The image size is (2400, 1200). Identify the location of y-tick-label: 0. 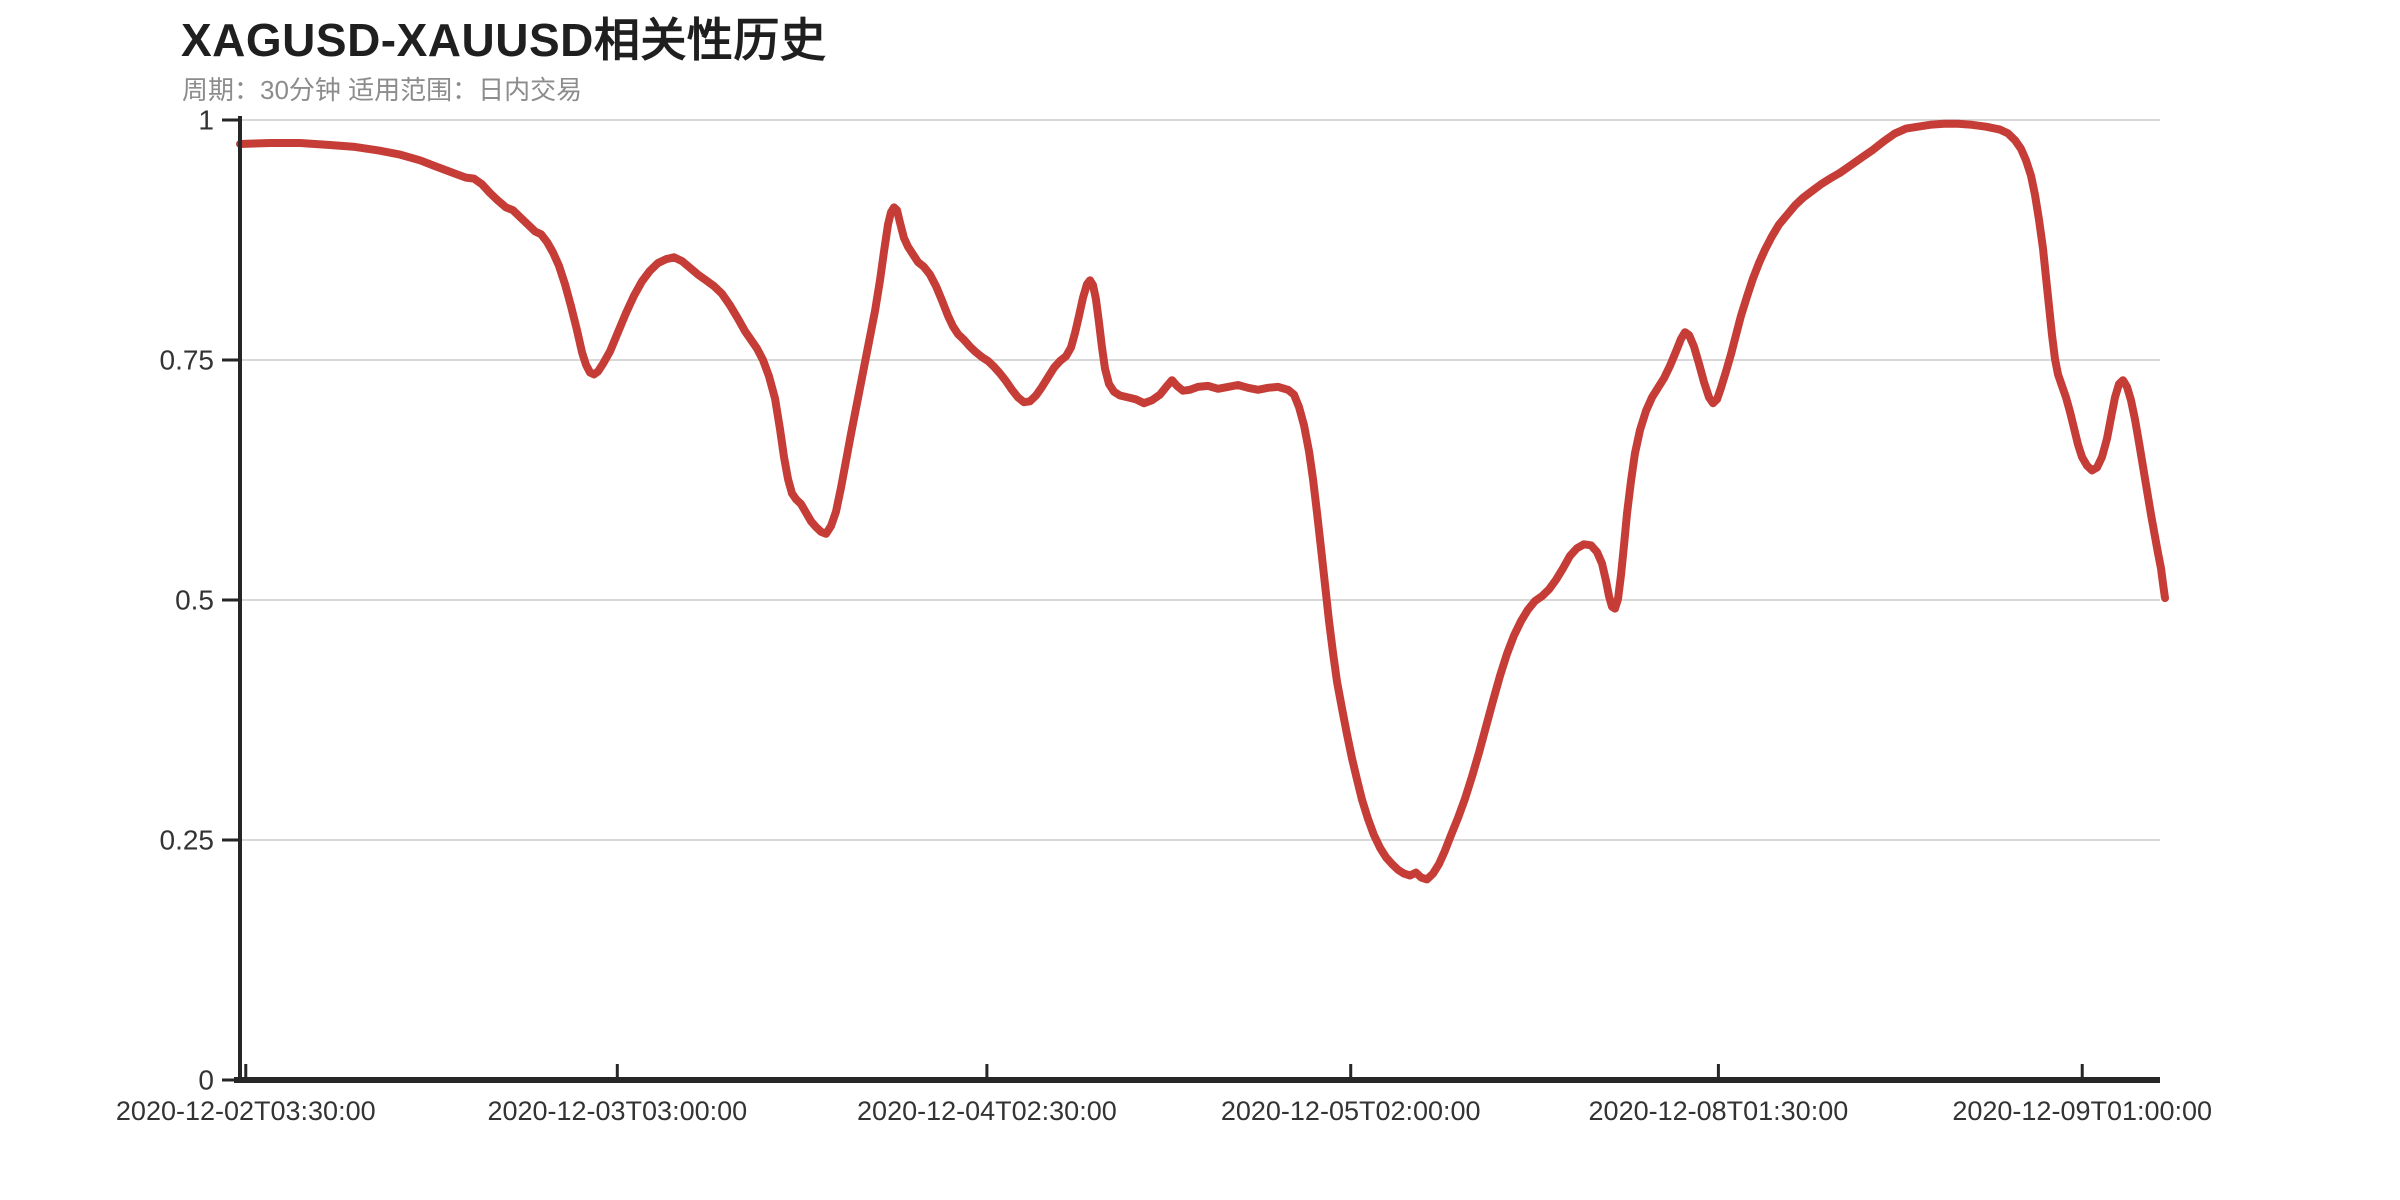
(206, 1080).